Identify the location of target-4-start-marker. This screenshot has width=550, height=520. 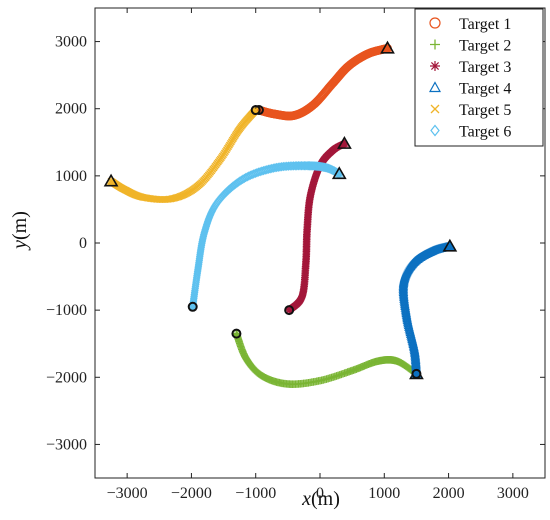
(416, 373).